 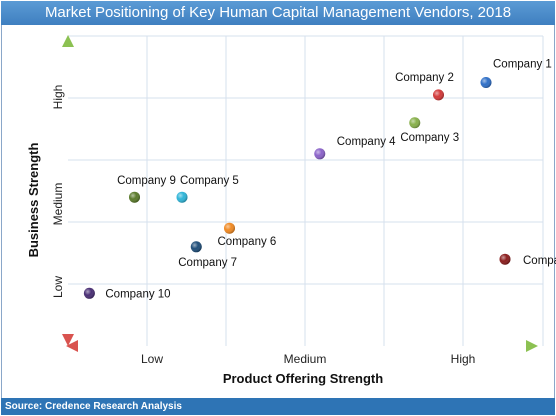 I want to click on data-point-label: Company 10, so click(x=137, y=294).